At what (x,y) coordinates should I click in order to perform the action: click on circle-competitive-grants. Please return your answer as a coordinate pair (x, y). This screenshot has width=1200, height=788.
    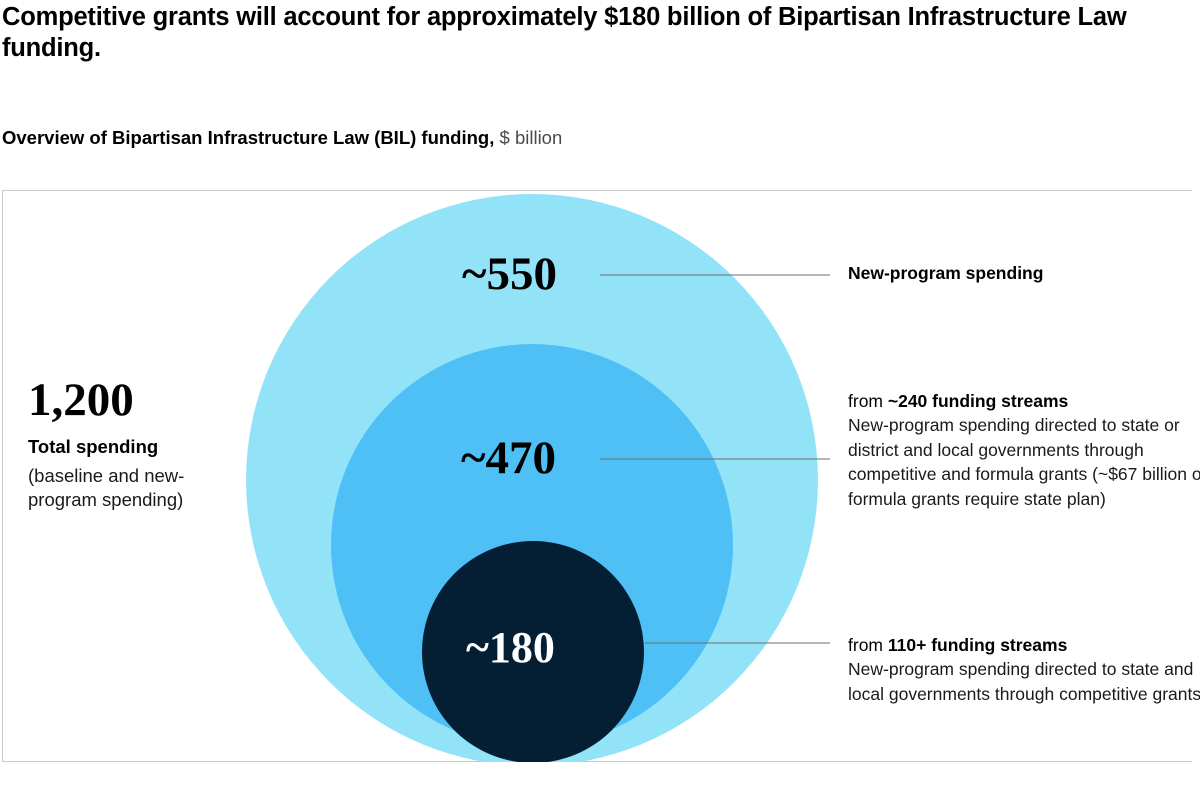
    Looking at the image, I should click on (533, 651).